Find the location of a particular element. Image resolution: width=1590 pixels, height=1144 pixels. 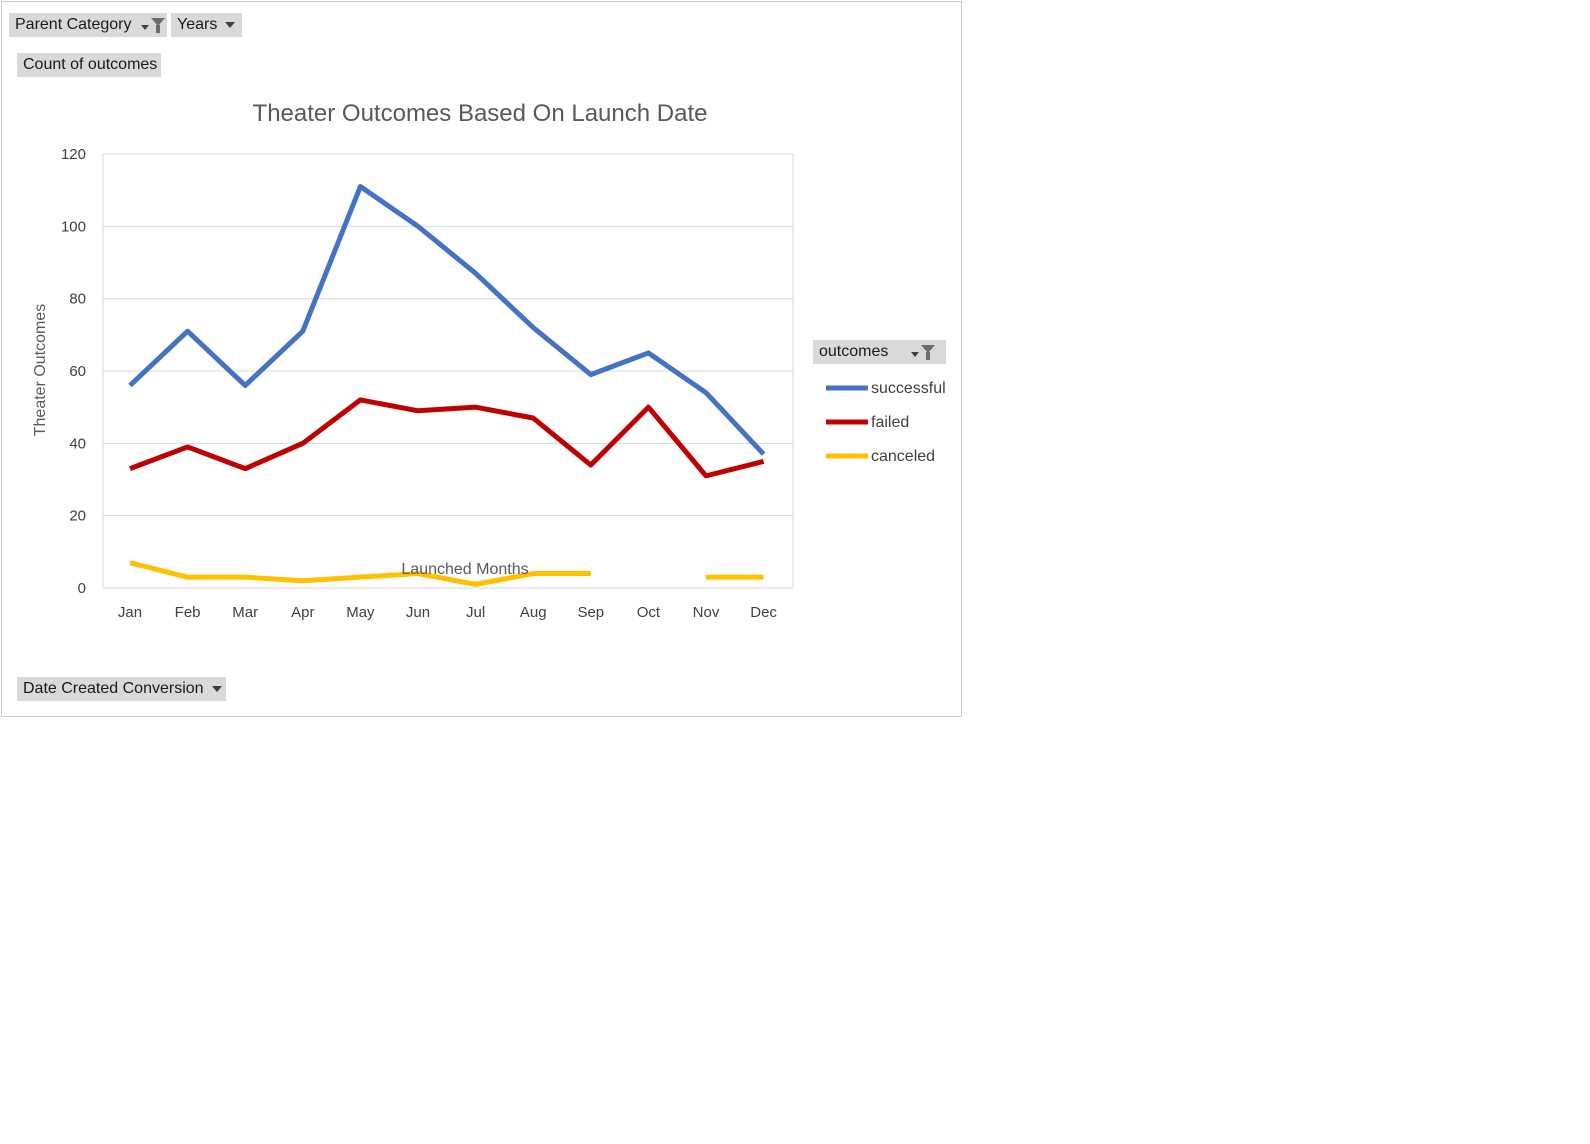

x-axis-title: Launched Months is located at coordinates (464, 569).